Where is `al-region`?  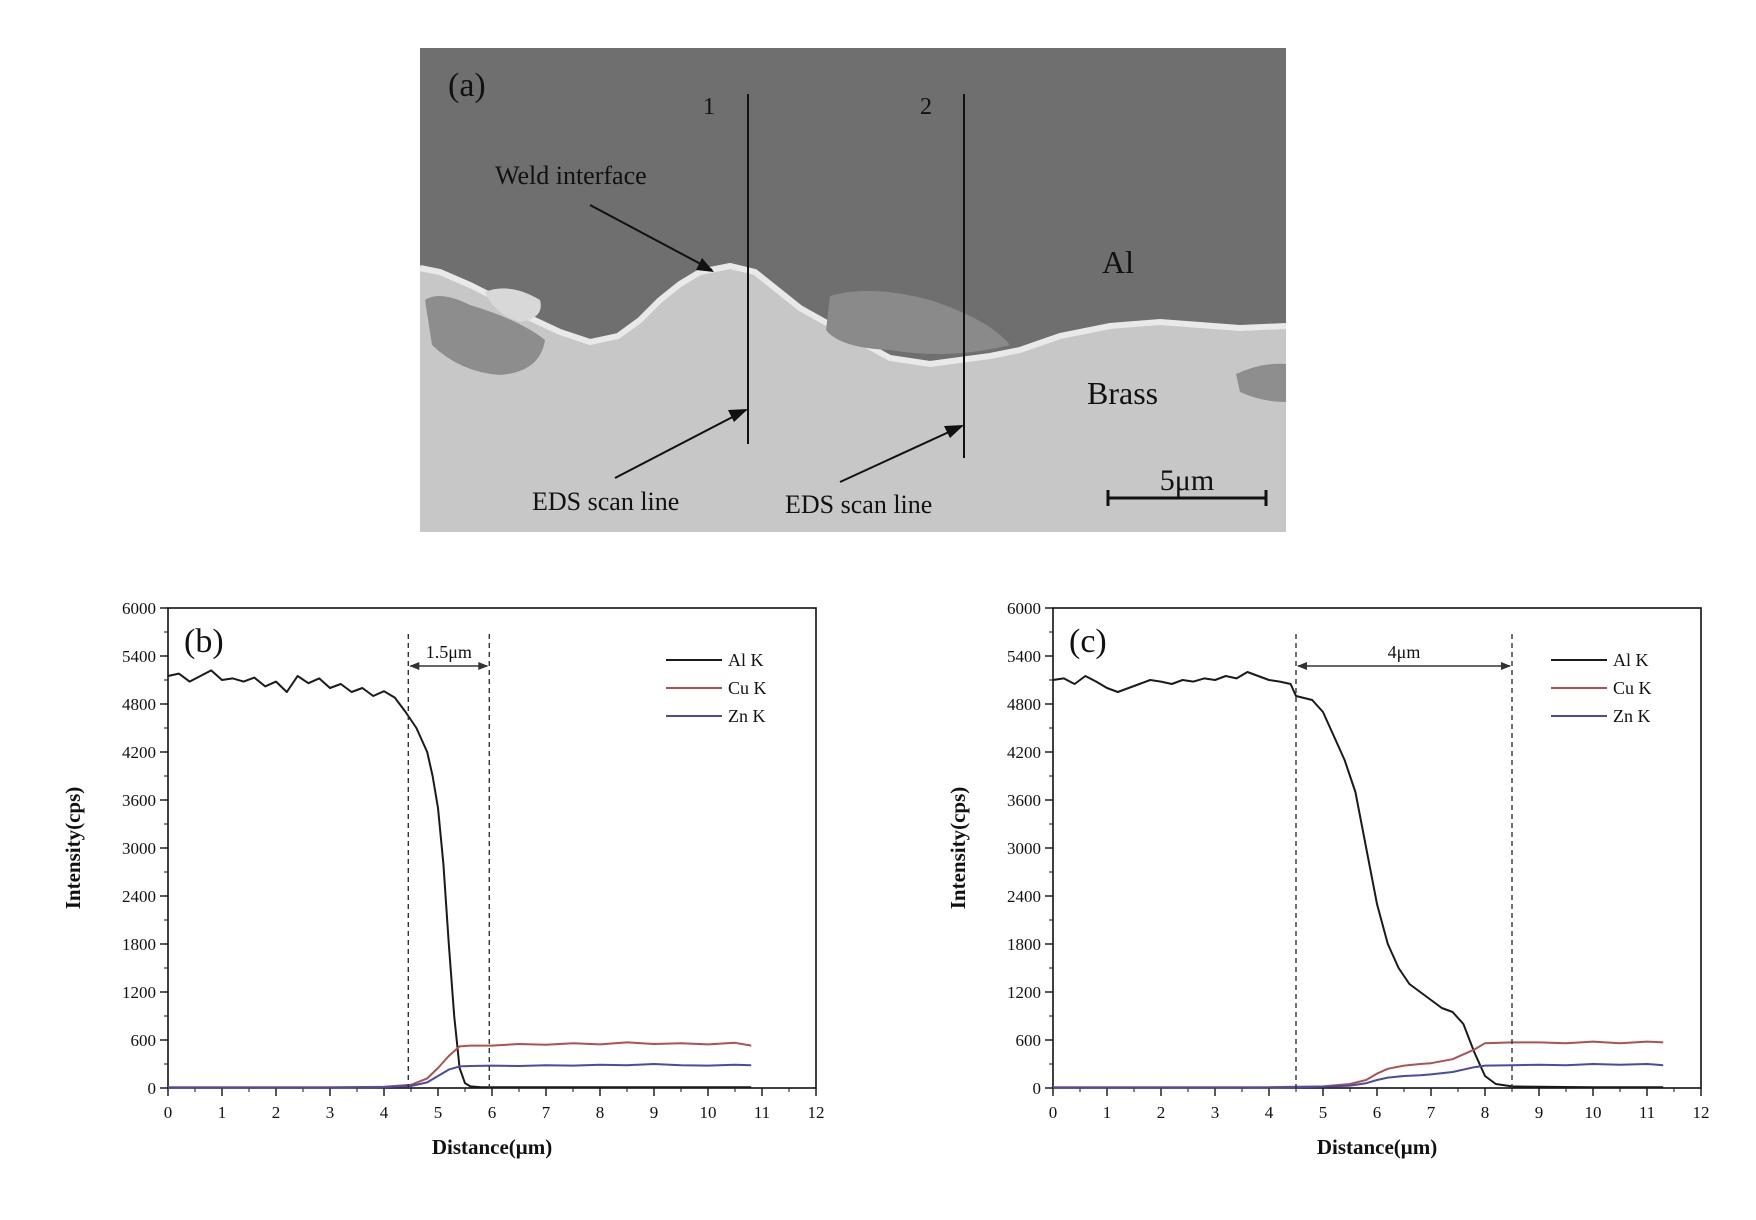
al-region is located at coordinates (853, 206).